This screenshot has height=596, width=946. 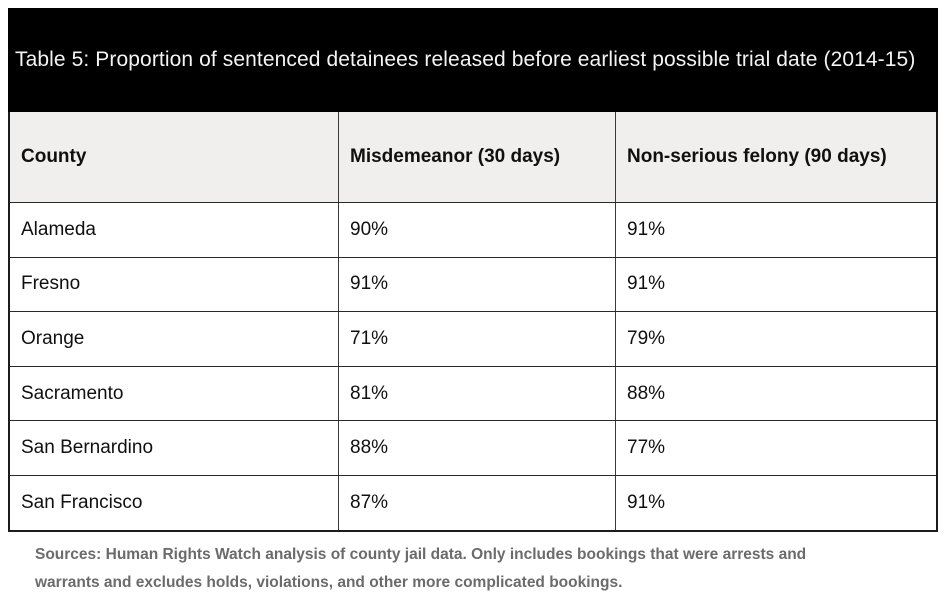 I want to click on felony-cell: 88%, so click(x=775, y=393).